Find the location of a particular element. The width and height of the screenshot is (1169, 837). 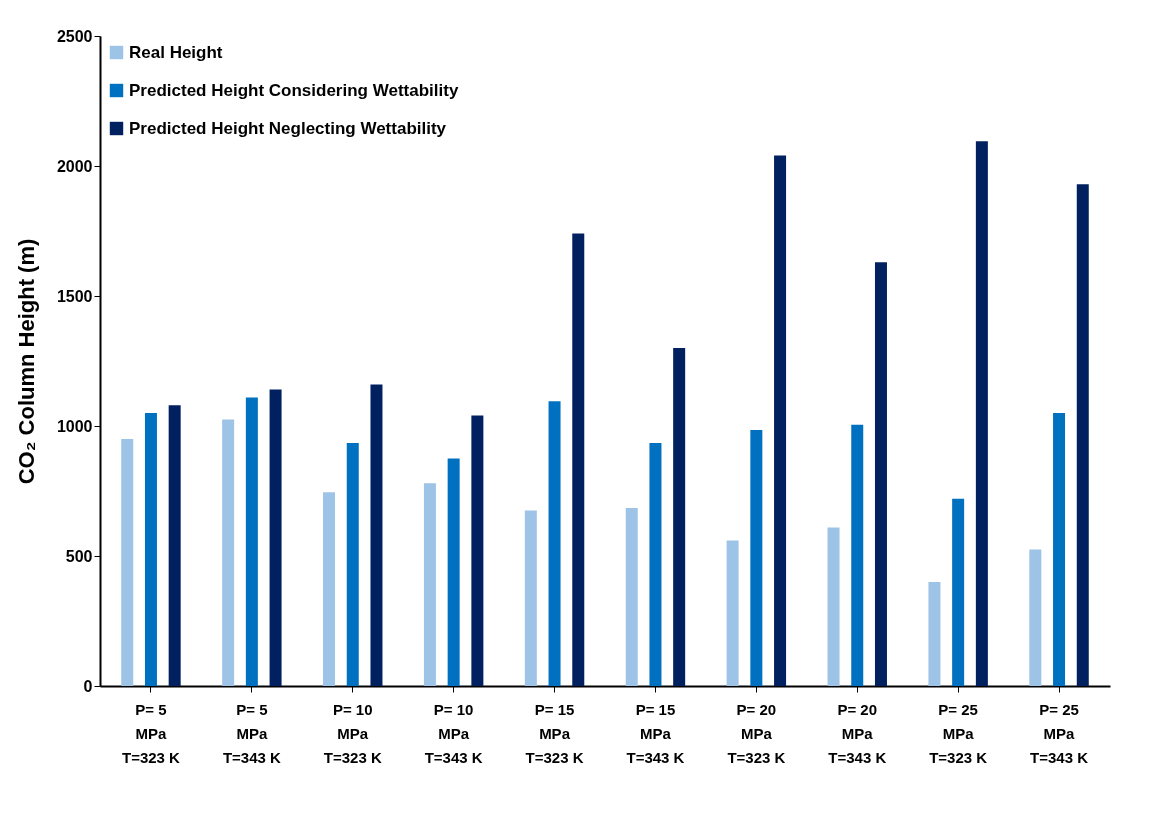

x-tick-label: P= 20 MPa T=323 K is located at coordinates (756, 733).